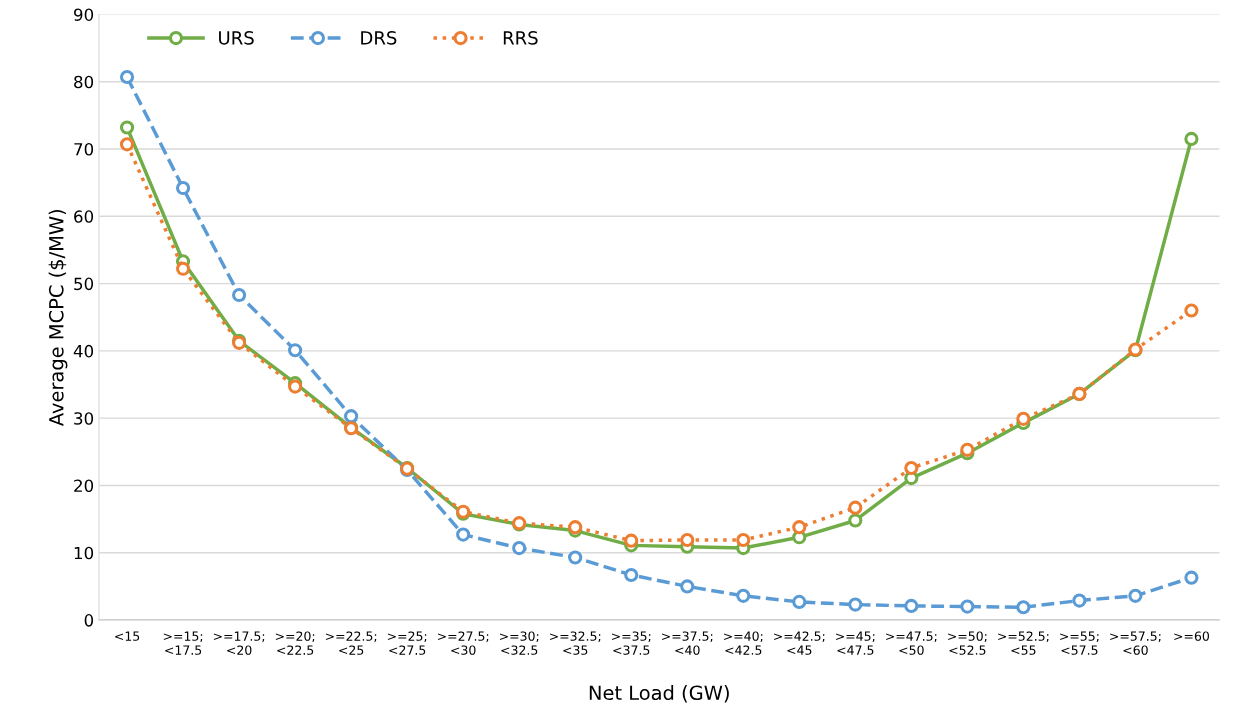  Describe the element at coordinates (84, 284) in the screenshot. I see `y-tick-label: 50` at that location.